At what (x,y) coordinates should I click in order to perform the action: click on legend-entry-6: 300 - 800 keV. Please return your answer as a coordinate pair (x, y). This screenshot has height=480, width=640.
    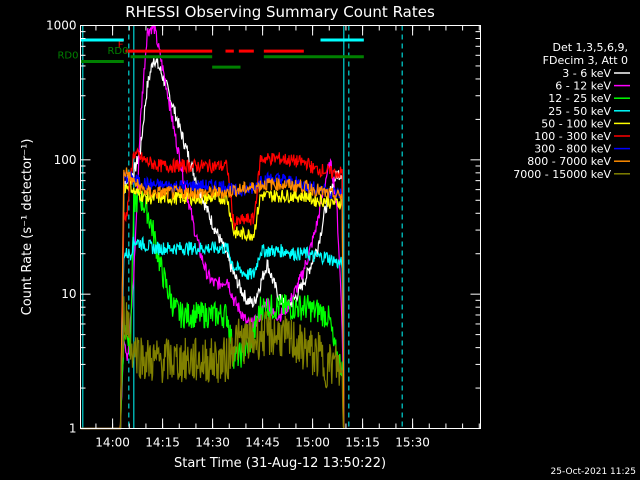
    Looking at the image, I should click on (572, 149).